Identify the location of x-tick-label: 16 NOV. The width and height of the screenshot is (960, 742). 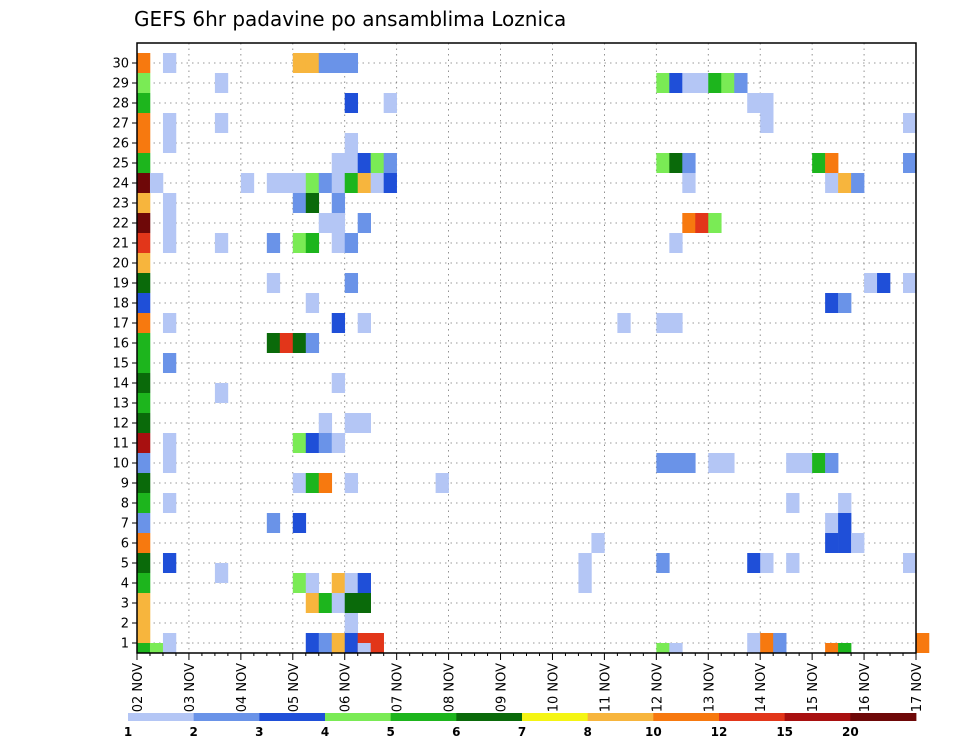
(865, 687).